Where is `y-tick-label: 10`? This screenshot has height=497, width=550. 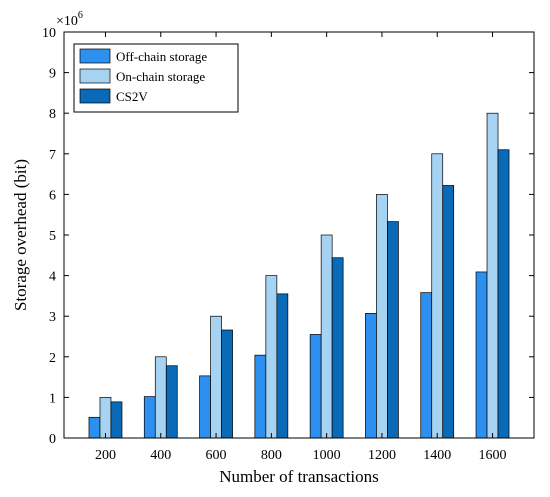 y-tick-label: 10 is located at coordinates (49, 33).